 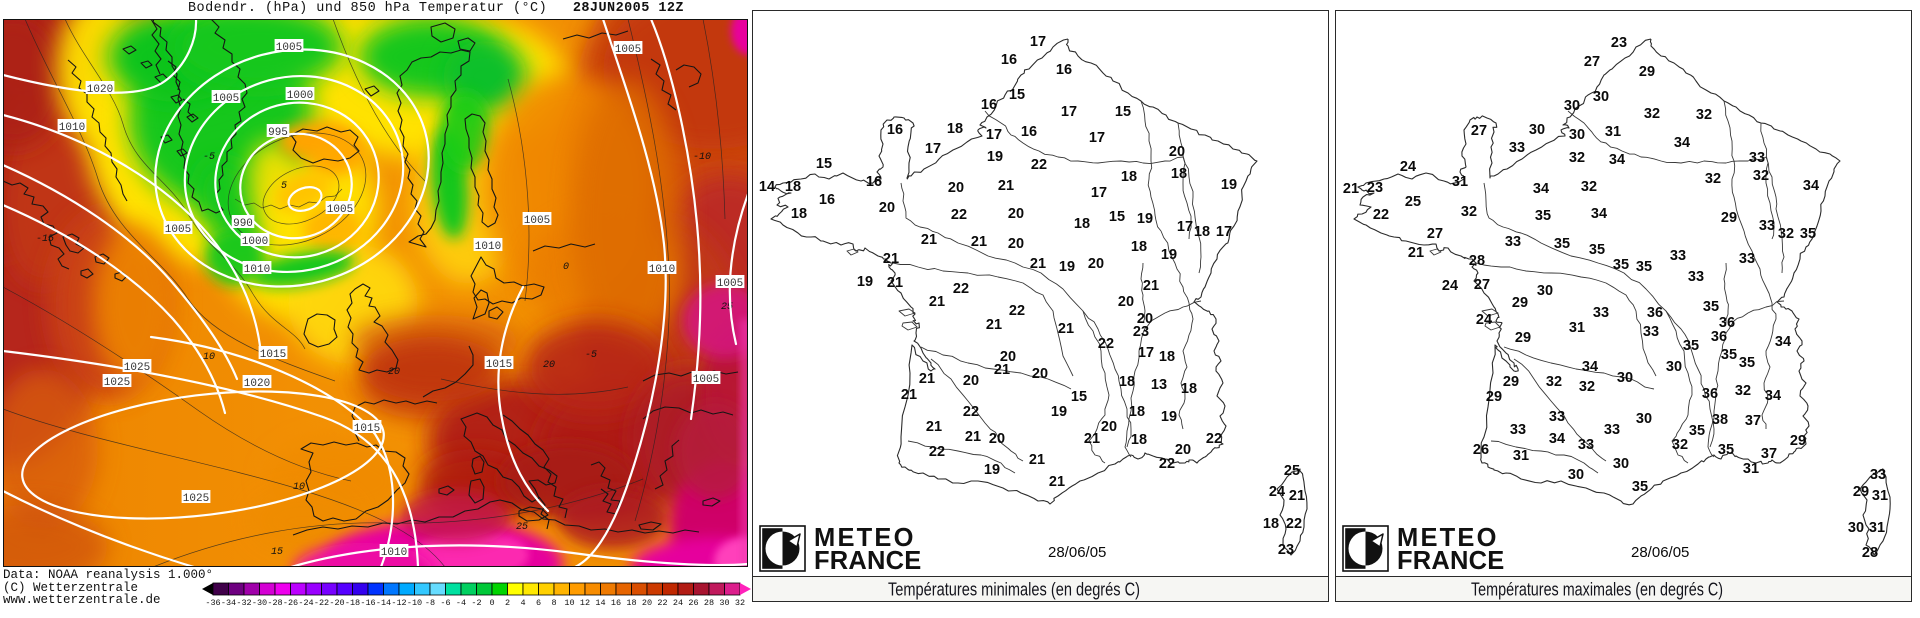 What do you see at coordinates (305, 603) in the screenshot?
I see `svg-text: -24` at bounding box center [305, 603].